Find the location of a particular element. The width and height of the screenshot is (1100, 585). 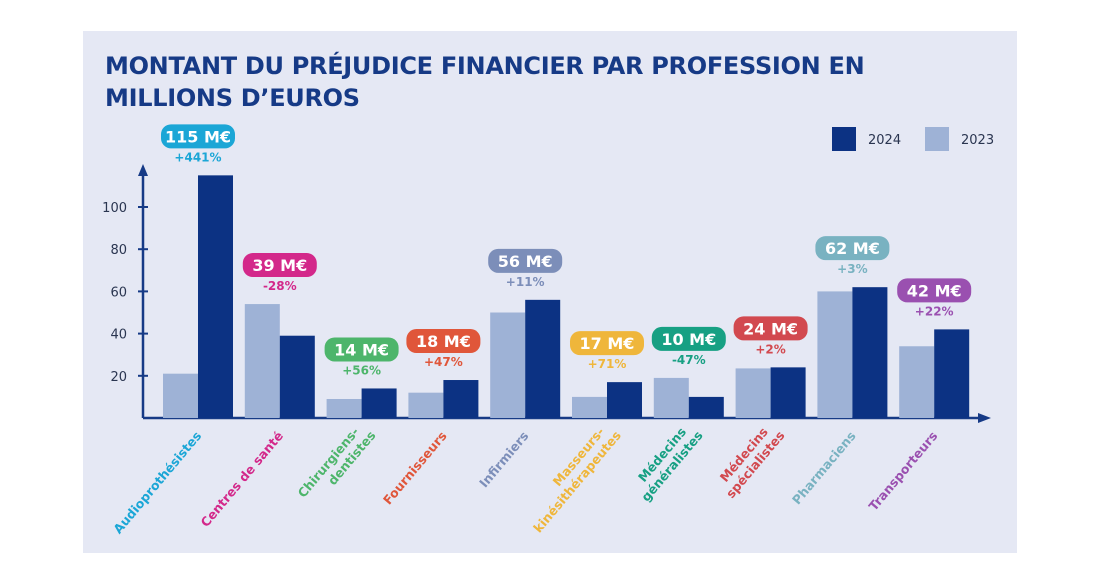

value-label: 42 M€ is located at coordinates (934, 290).